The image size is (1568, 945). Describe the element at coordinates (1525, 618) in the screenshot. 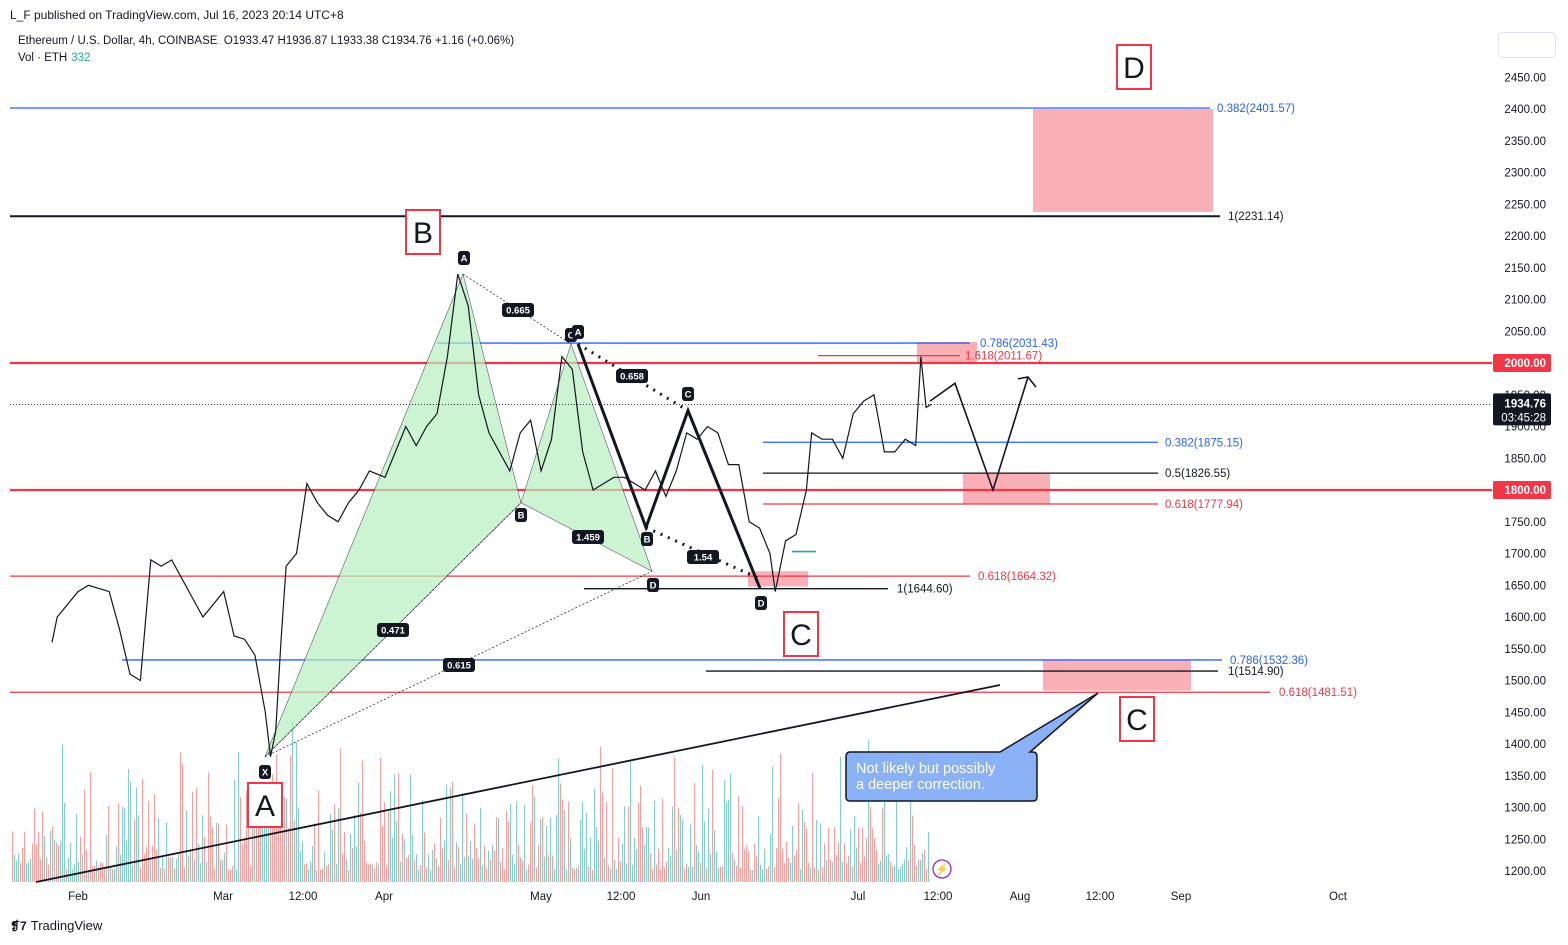

I see `y-tick-label: 1600.00` at that location.